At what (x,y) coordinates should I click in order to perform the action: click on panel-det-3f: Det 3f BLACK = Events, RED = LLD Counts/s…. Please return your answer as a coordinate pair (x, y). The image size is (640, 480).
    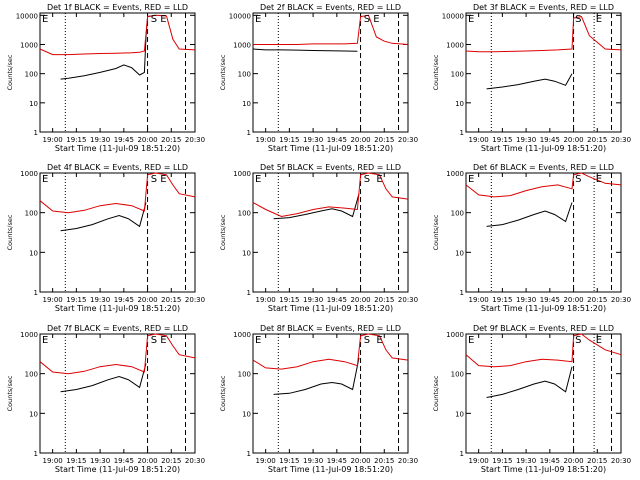
    Looking at the image, I should click on (531, 78).